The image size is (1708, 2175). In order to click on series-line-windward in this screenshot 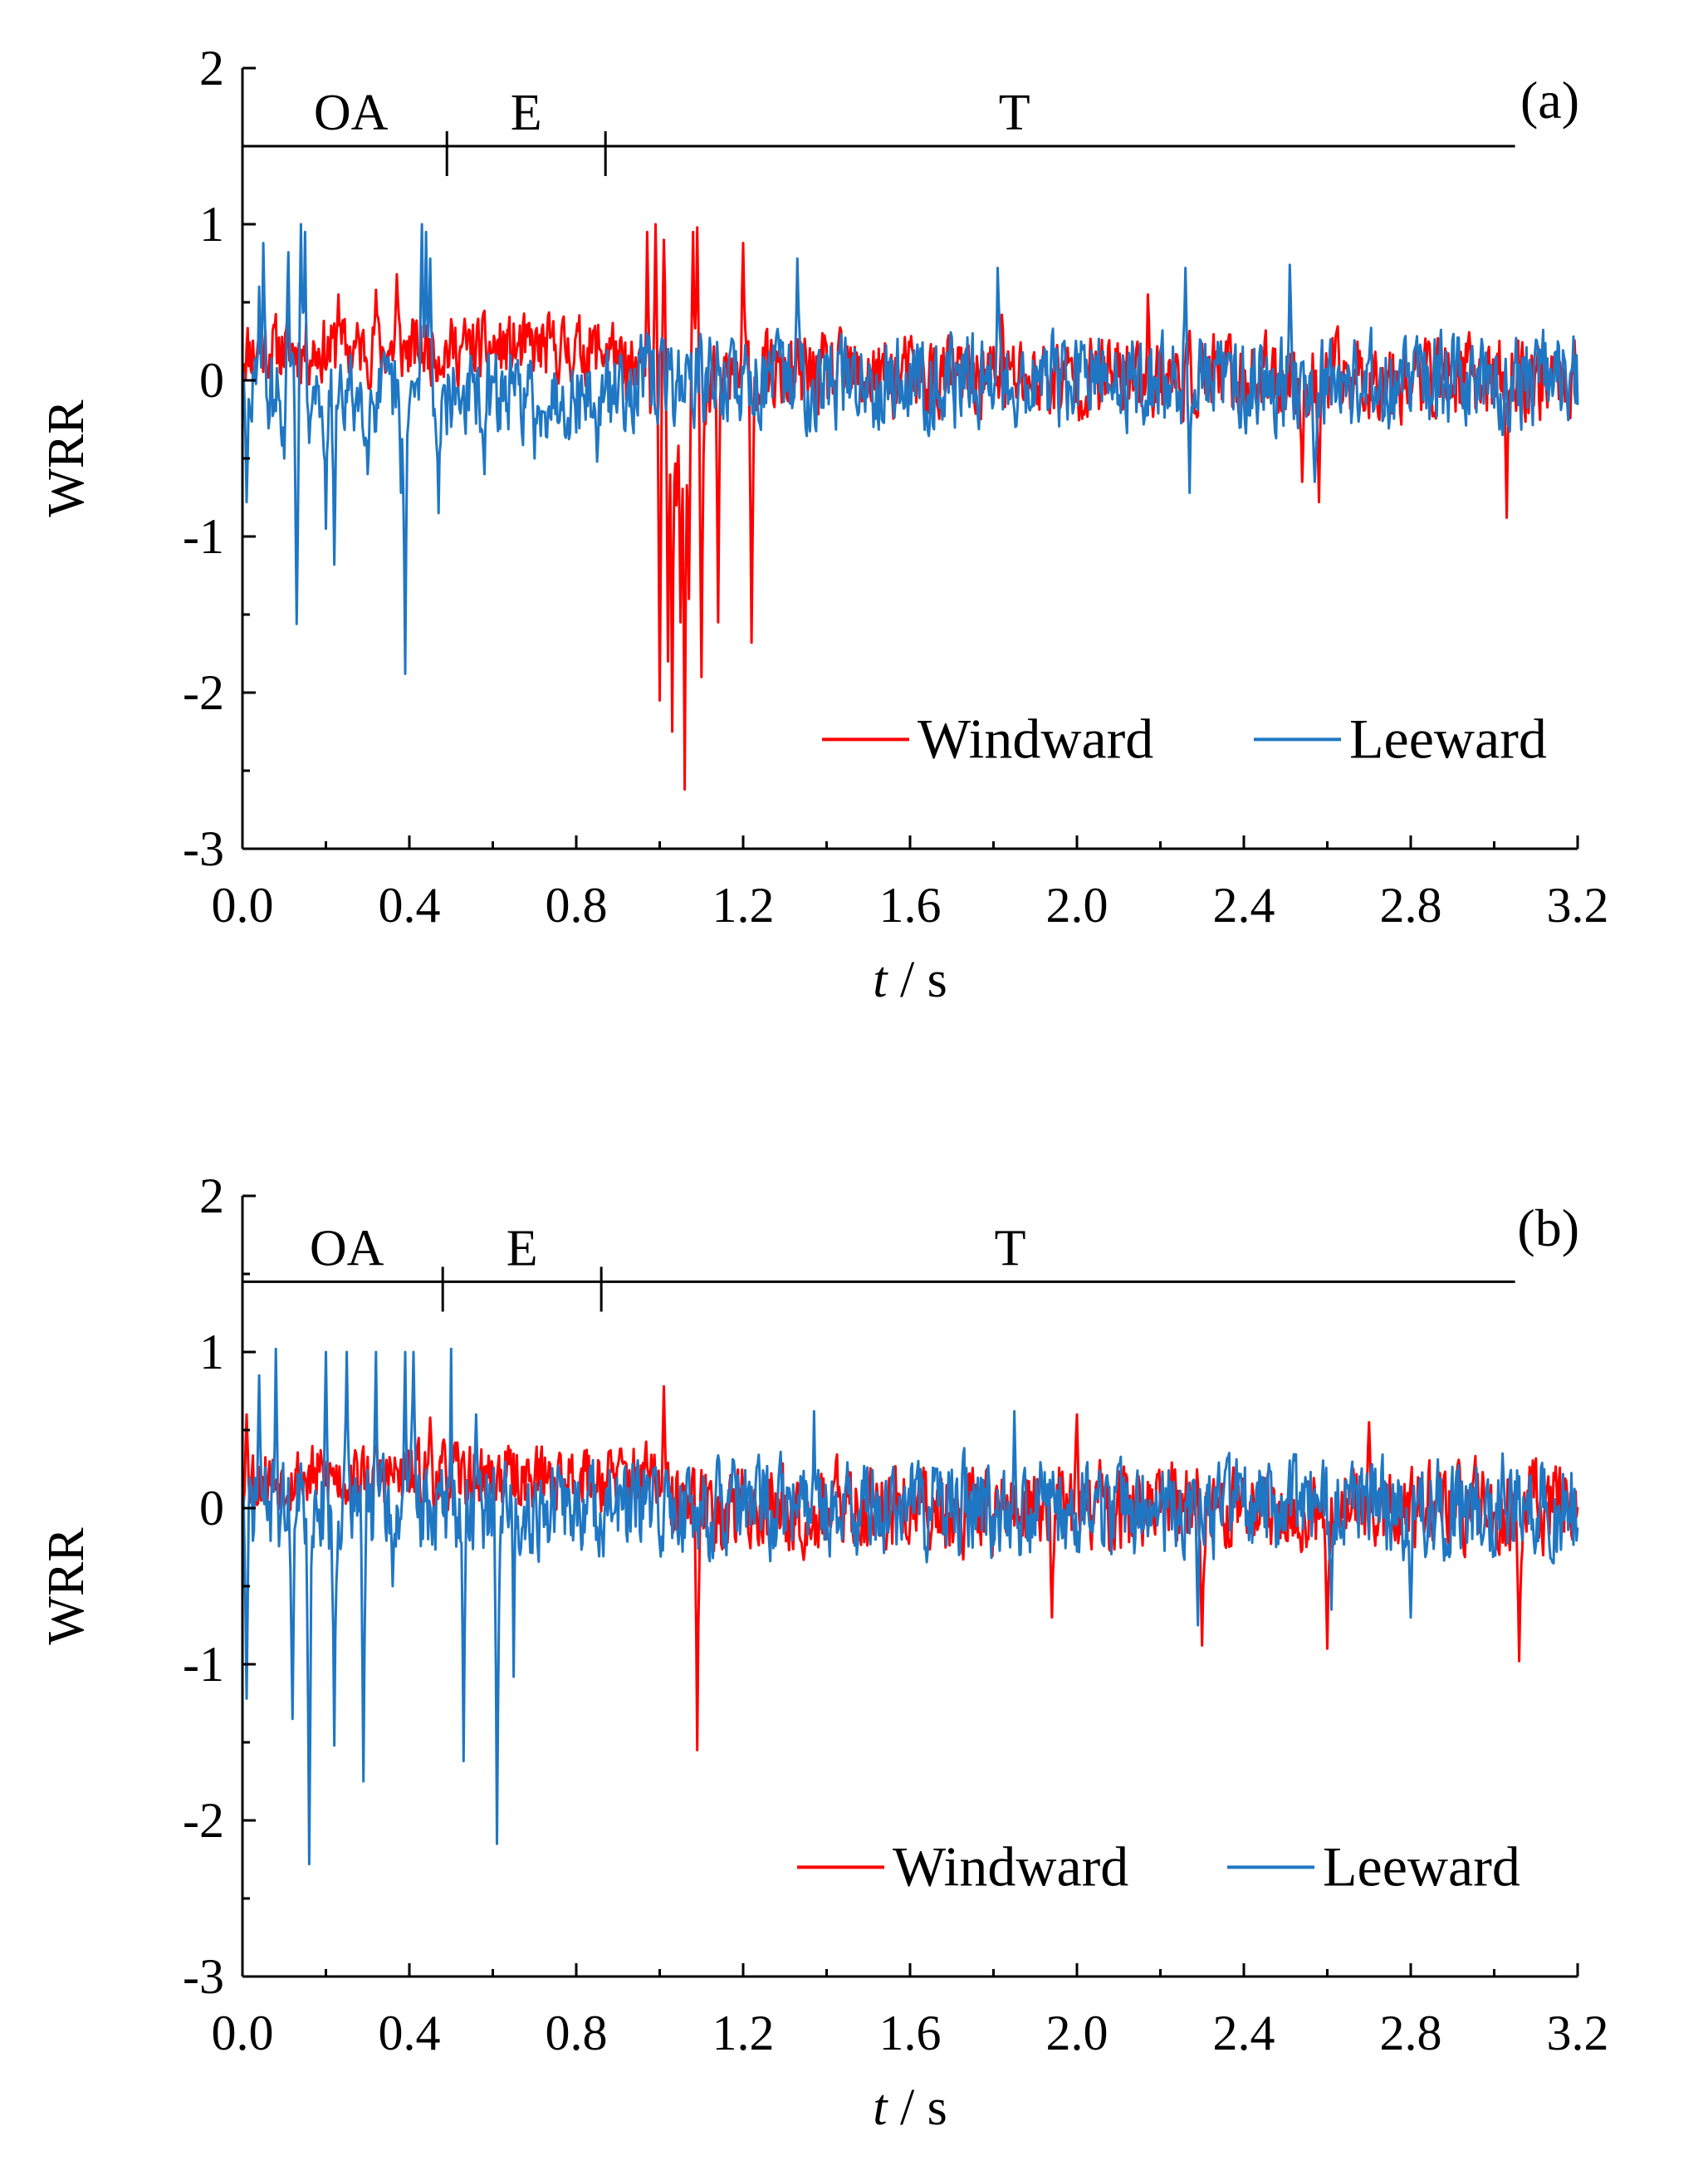, I will do `click(910, 1568)`.